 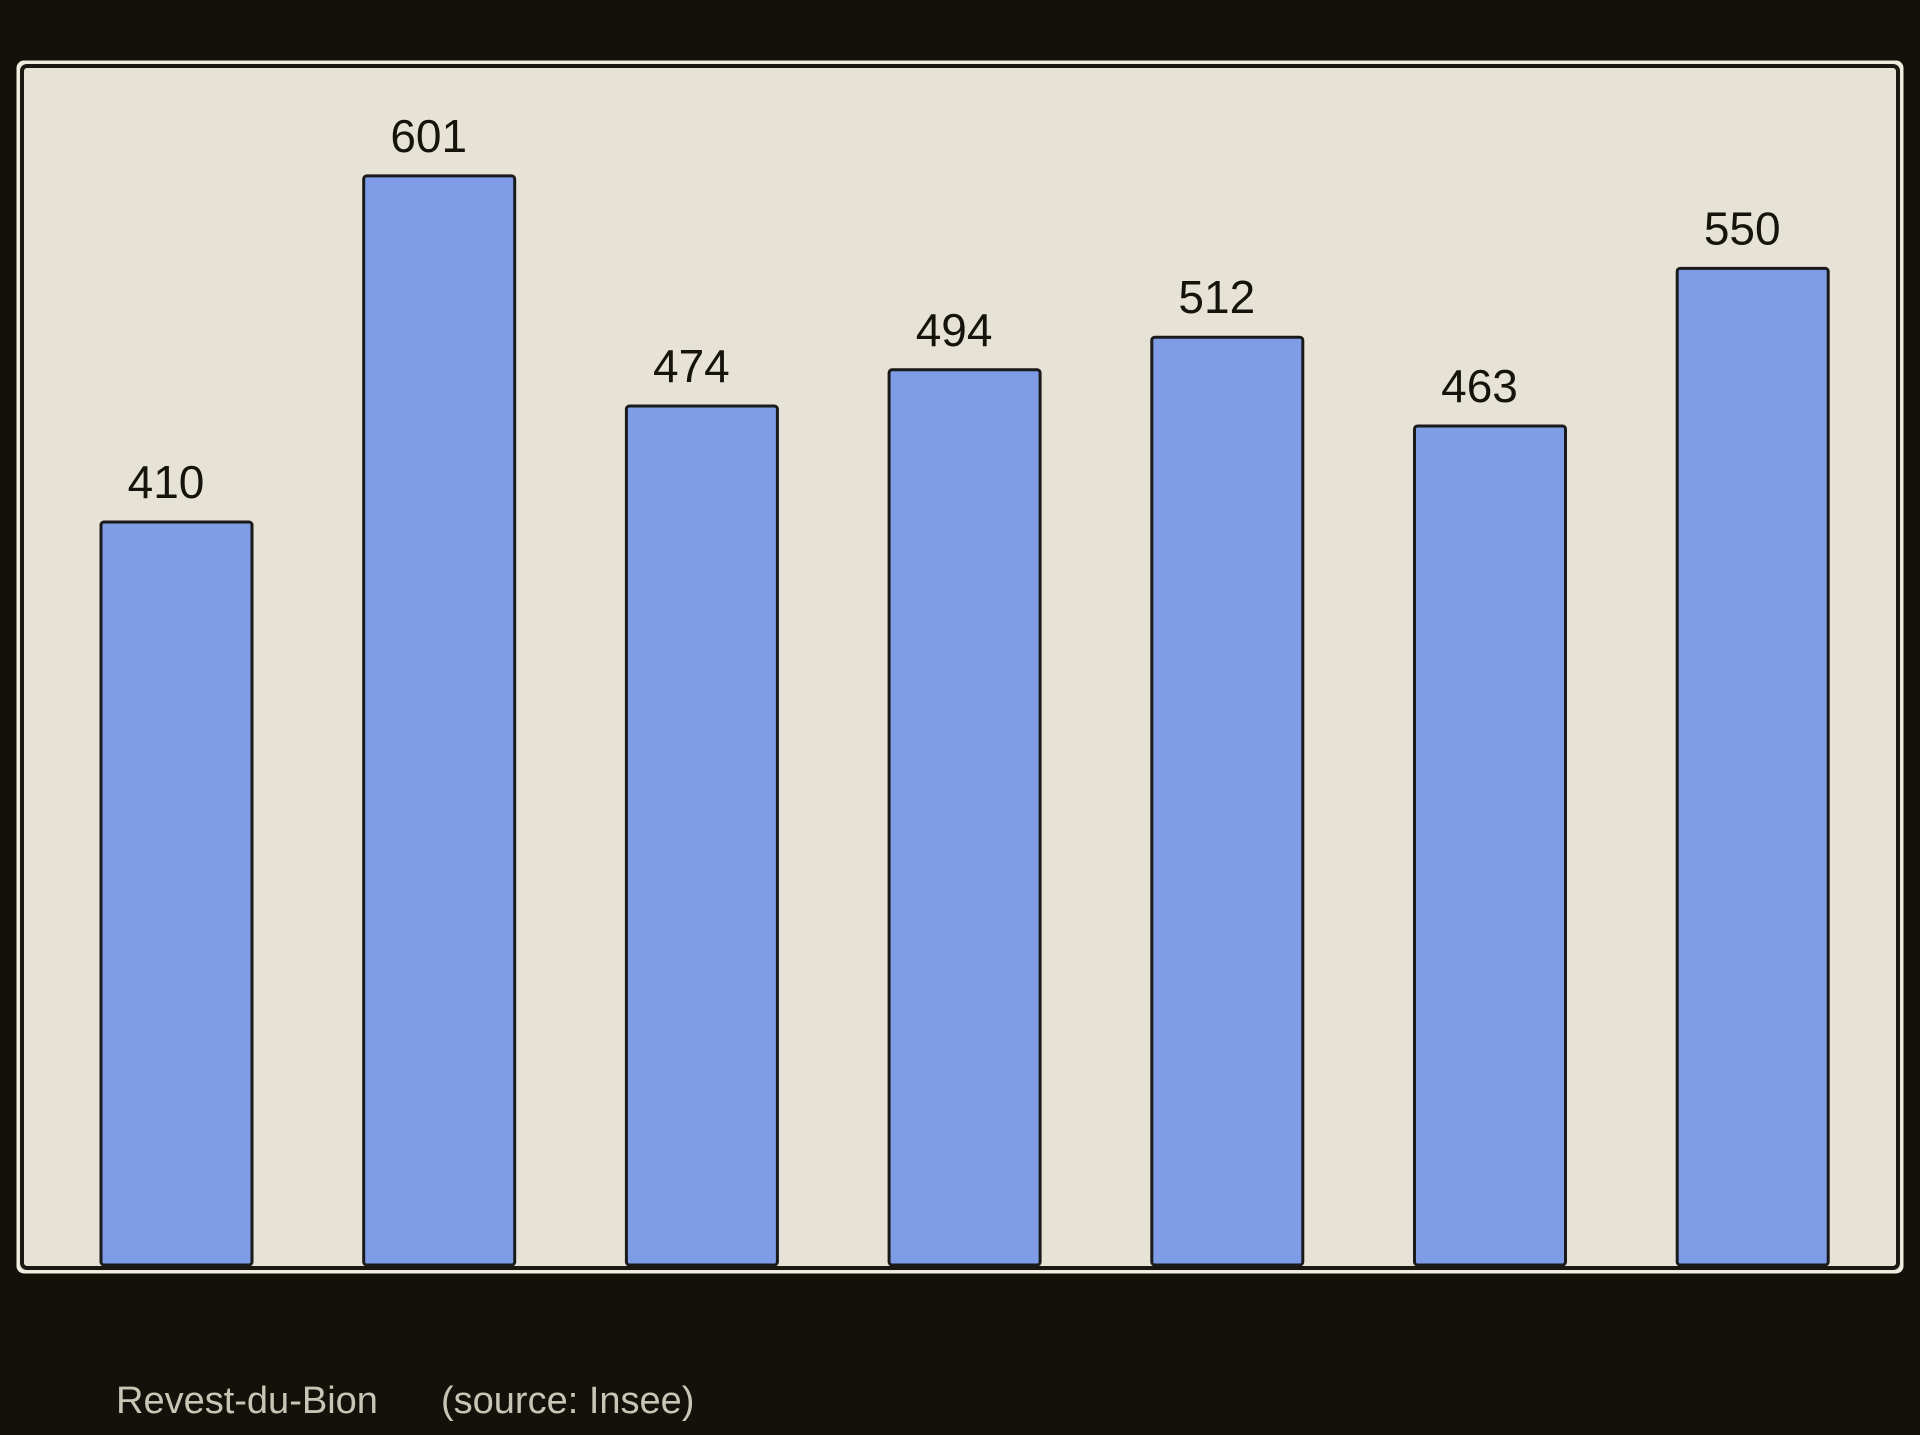 What do you see at coordinates (1479, 386) in the screenshot?
I see `value-label: 463` at bounding box center [1479, 386].